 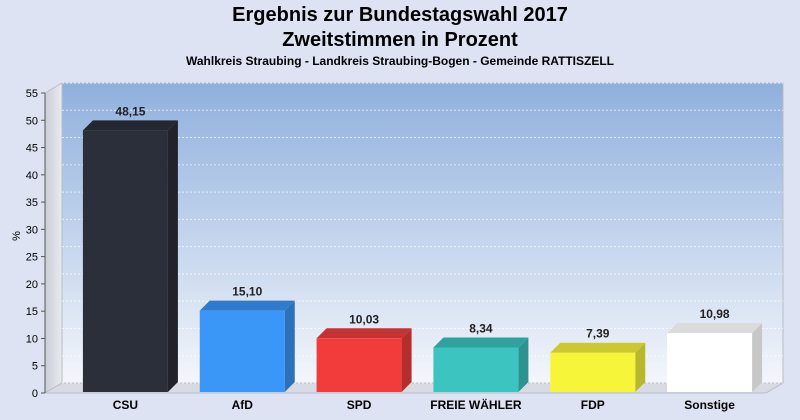 What do you see at coordinates (400, 40) in the screenshot?
I see `chart-title-line2: Zweitstimmen in Prozent` at bounding box center [400, 40].